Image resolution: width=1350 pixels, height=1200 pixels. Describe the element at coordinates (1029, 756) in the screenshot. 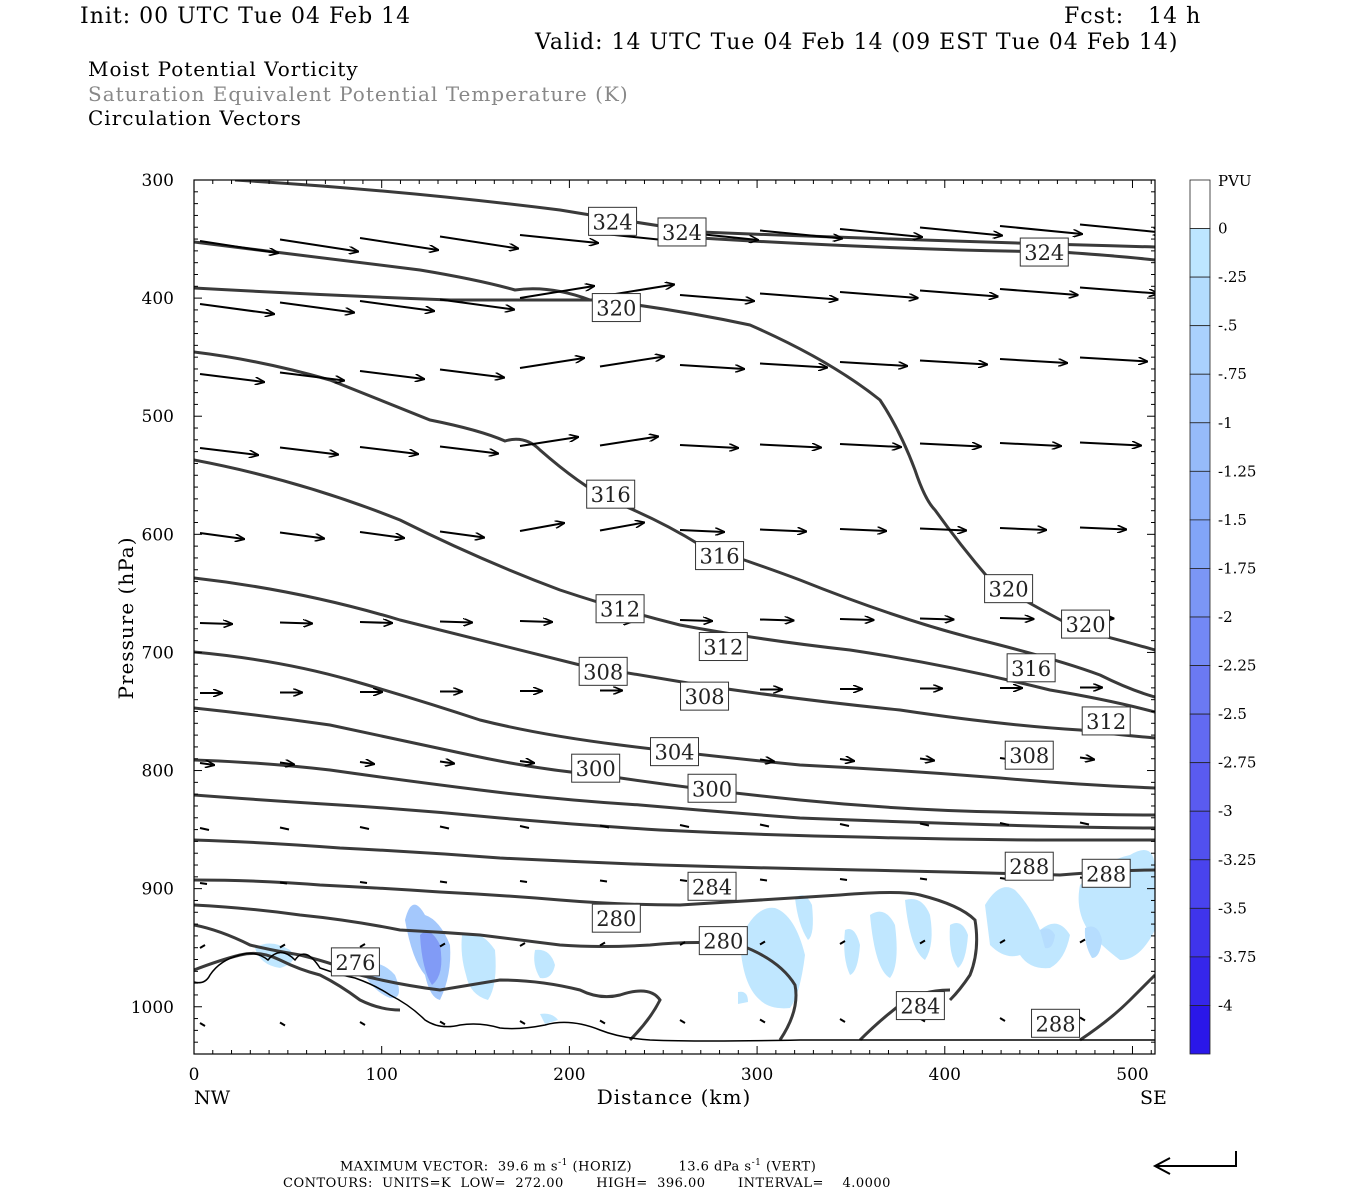

I see `contour-label: 308` at that location.